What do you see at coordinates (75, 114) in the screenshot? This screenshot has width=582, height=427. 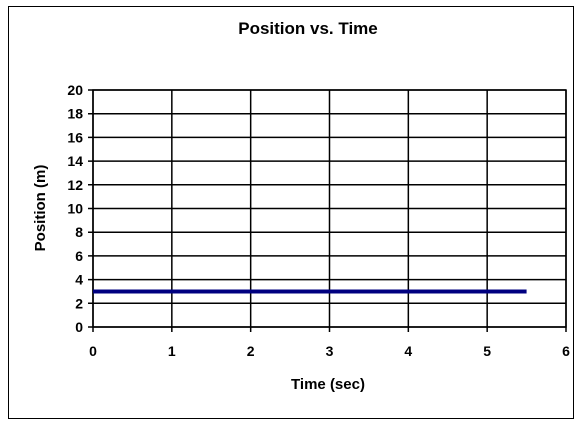 I see `y-tick-label: 18` at bounding box center [75, 114].